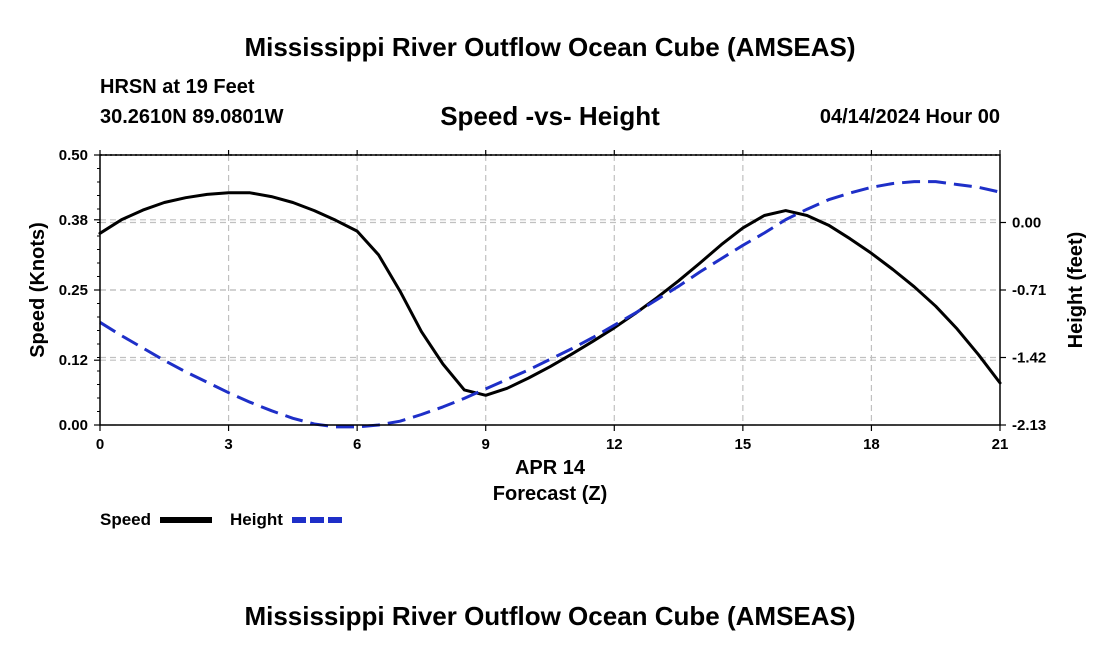 The image size is (1100, 650). I want to click on y2-tick-label: -0.71, so click(1029, 290).